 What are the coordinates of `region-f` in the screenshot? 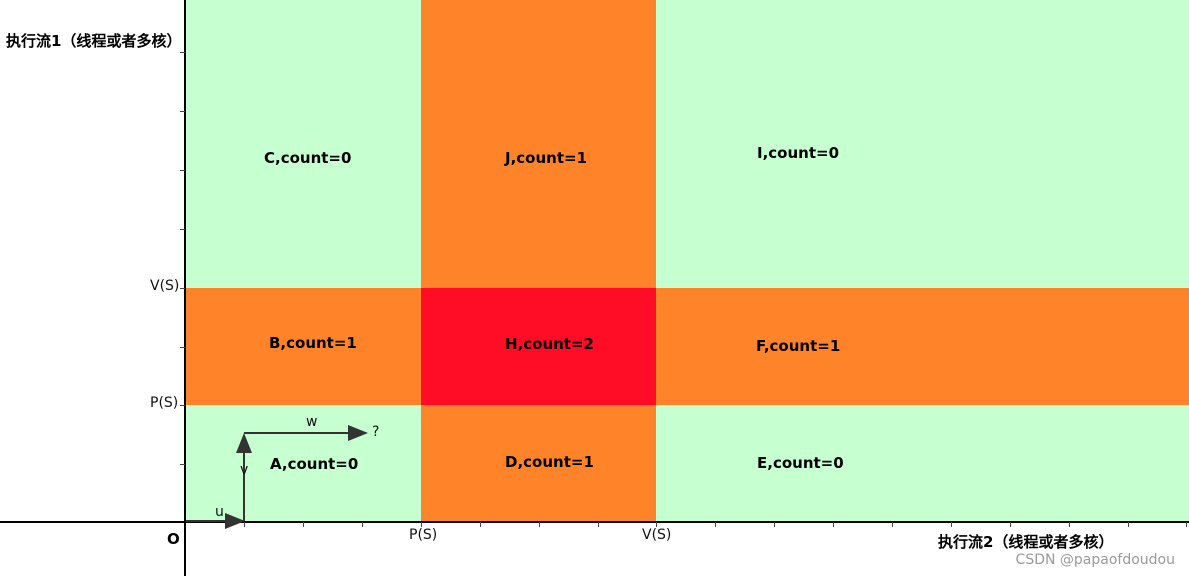 It's located at (922, 346).